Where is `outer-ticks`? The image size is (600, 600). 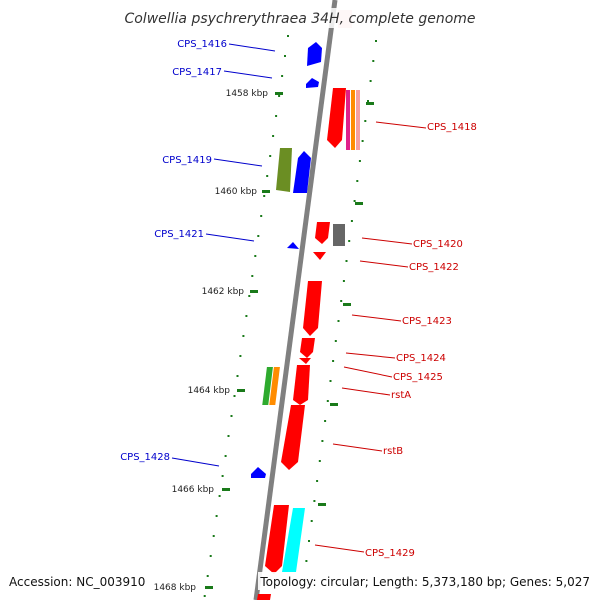
outer-ticks is located at coordinates (346, 304).